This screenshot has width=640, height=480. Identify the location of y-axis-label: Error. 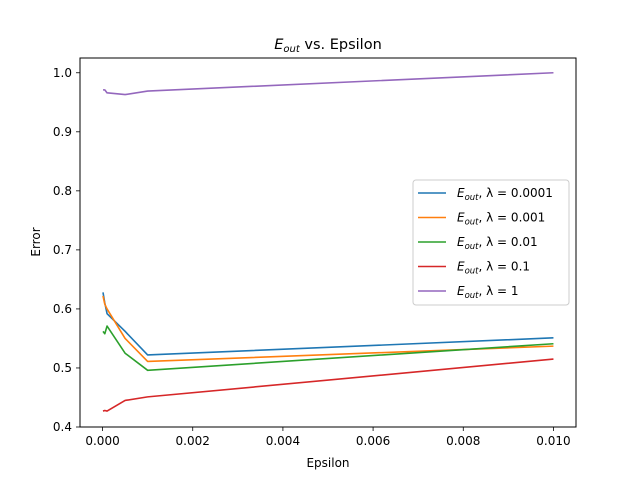
(36, 241).